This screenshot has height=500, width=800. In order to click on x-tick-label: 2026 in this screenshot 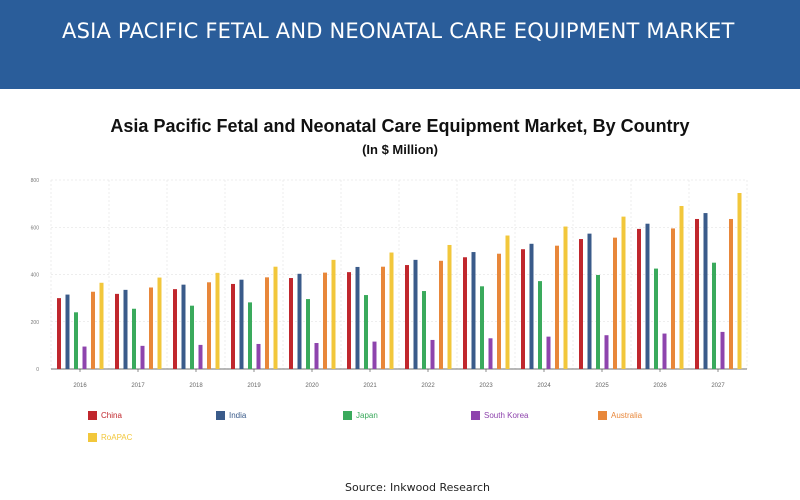, I will do `click(660, 386)`.